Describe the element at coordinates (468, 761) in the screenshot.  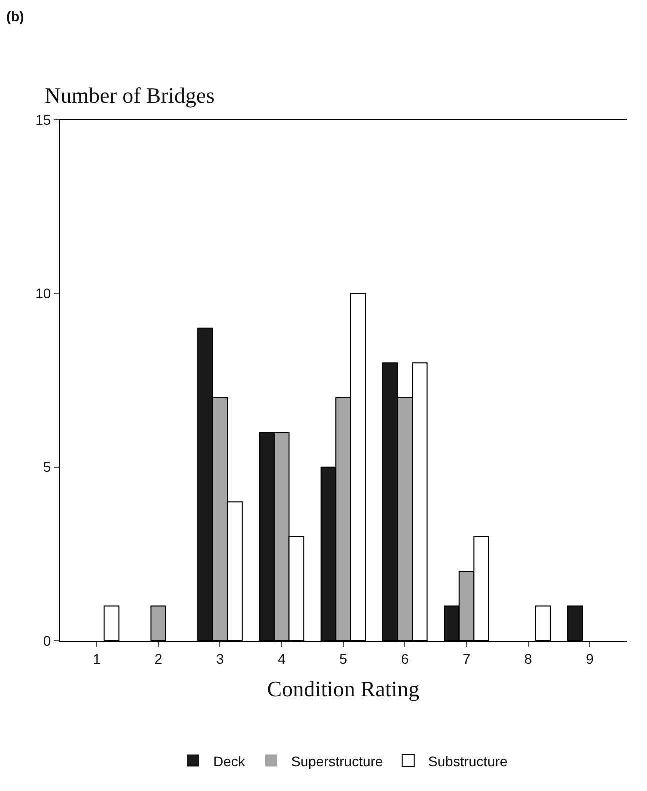
I see `legend-label: Substructure` at that location.